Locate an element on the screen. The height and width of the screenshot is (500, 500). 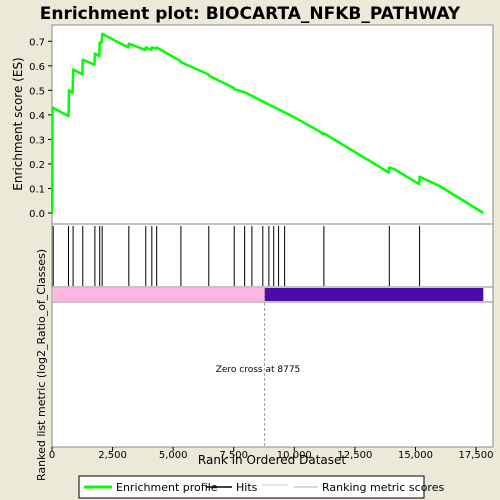
x-tick-label: 2,500 is located at coordinates (112, 455).